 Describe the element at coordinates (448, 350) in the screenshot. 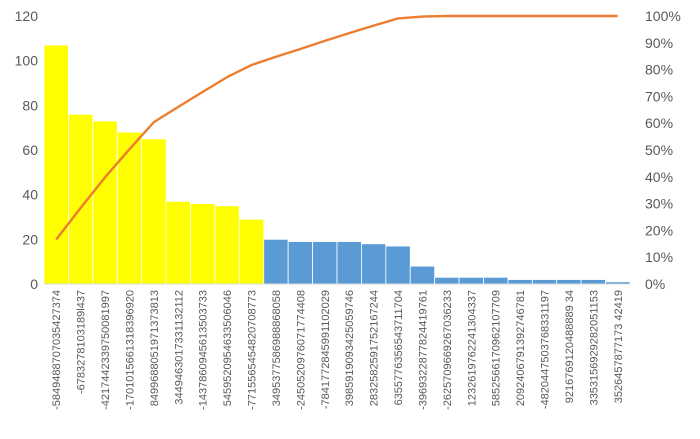

I see `category-label: -2625709669267036233` at that location.